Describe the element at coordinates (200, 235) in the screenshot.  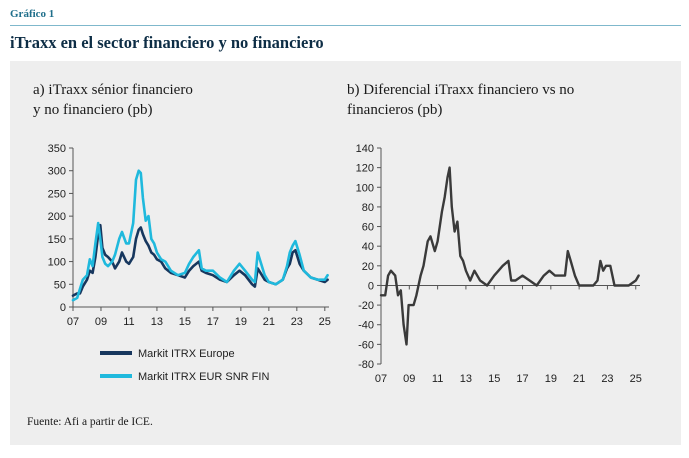
I see `series-line-markit-itrx-eur-snr-fin` at that location.